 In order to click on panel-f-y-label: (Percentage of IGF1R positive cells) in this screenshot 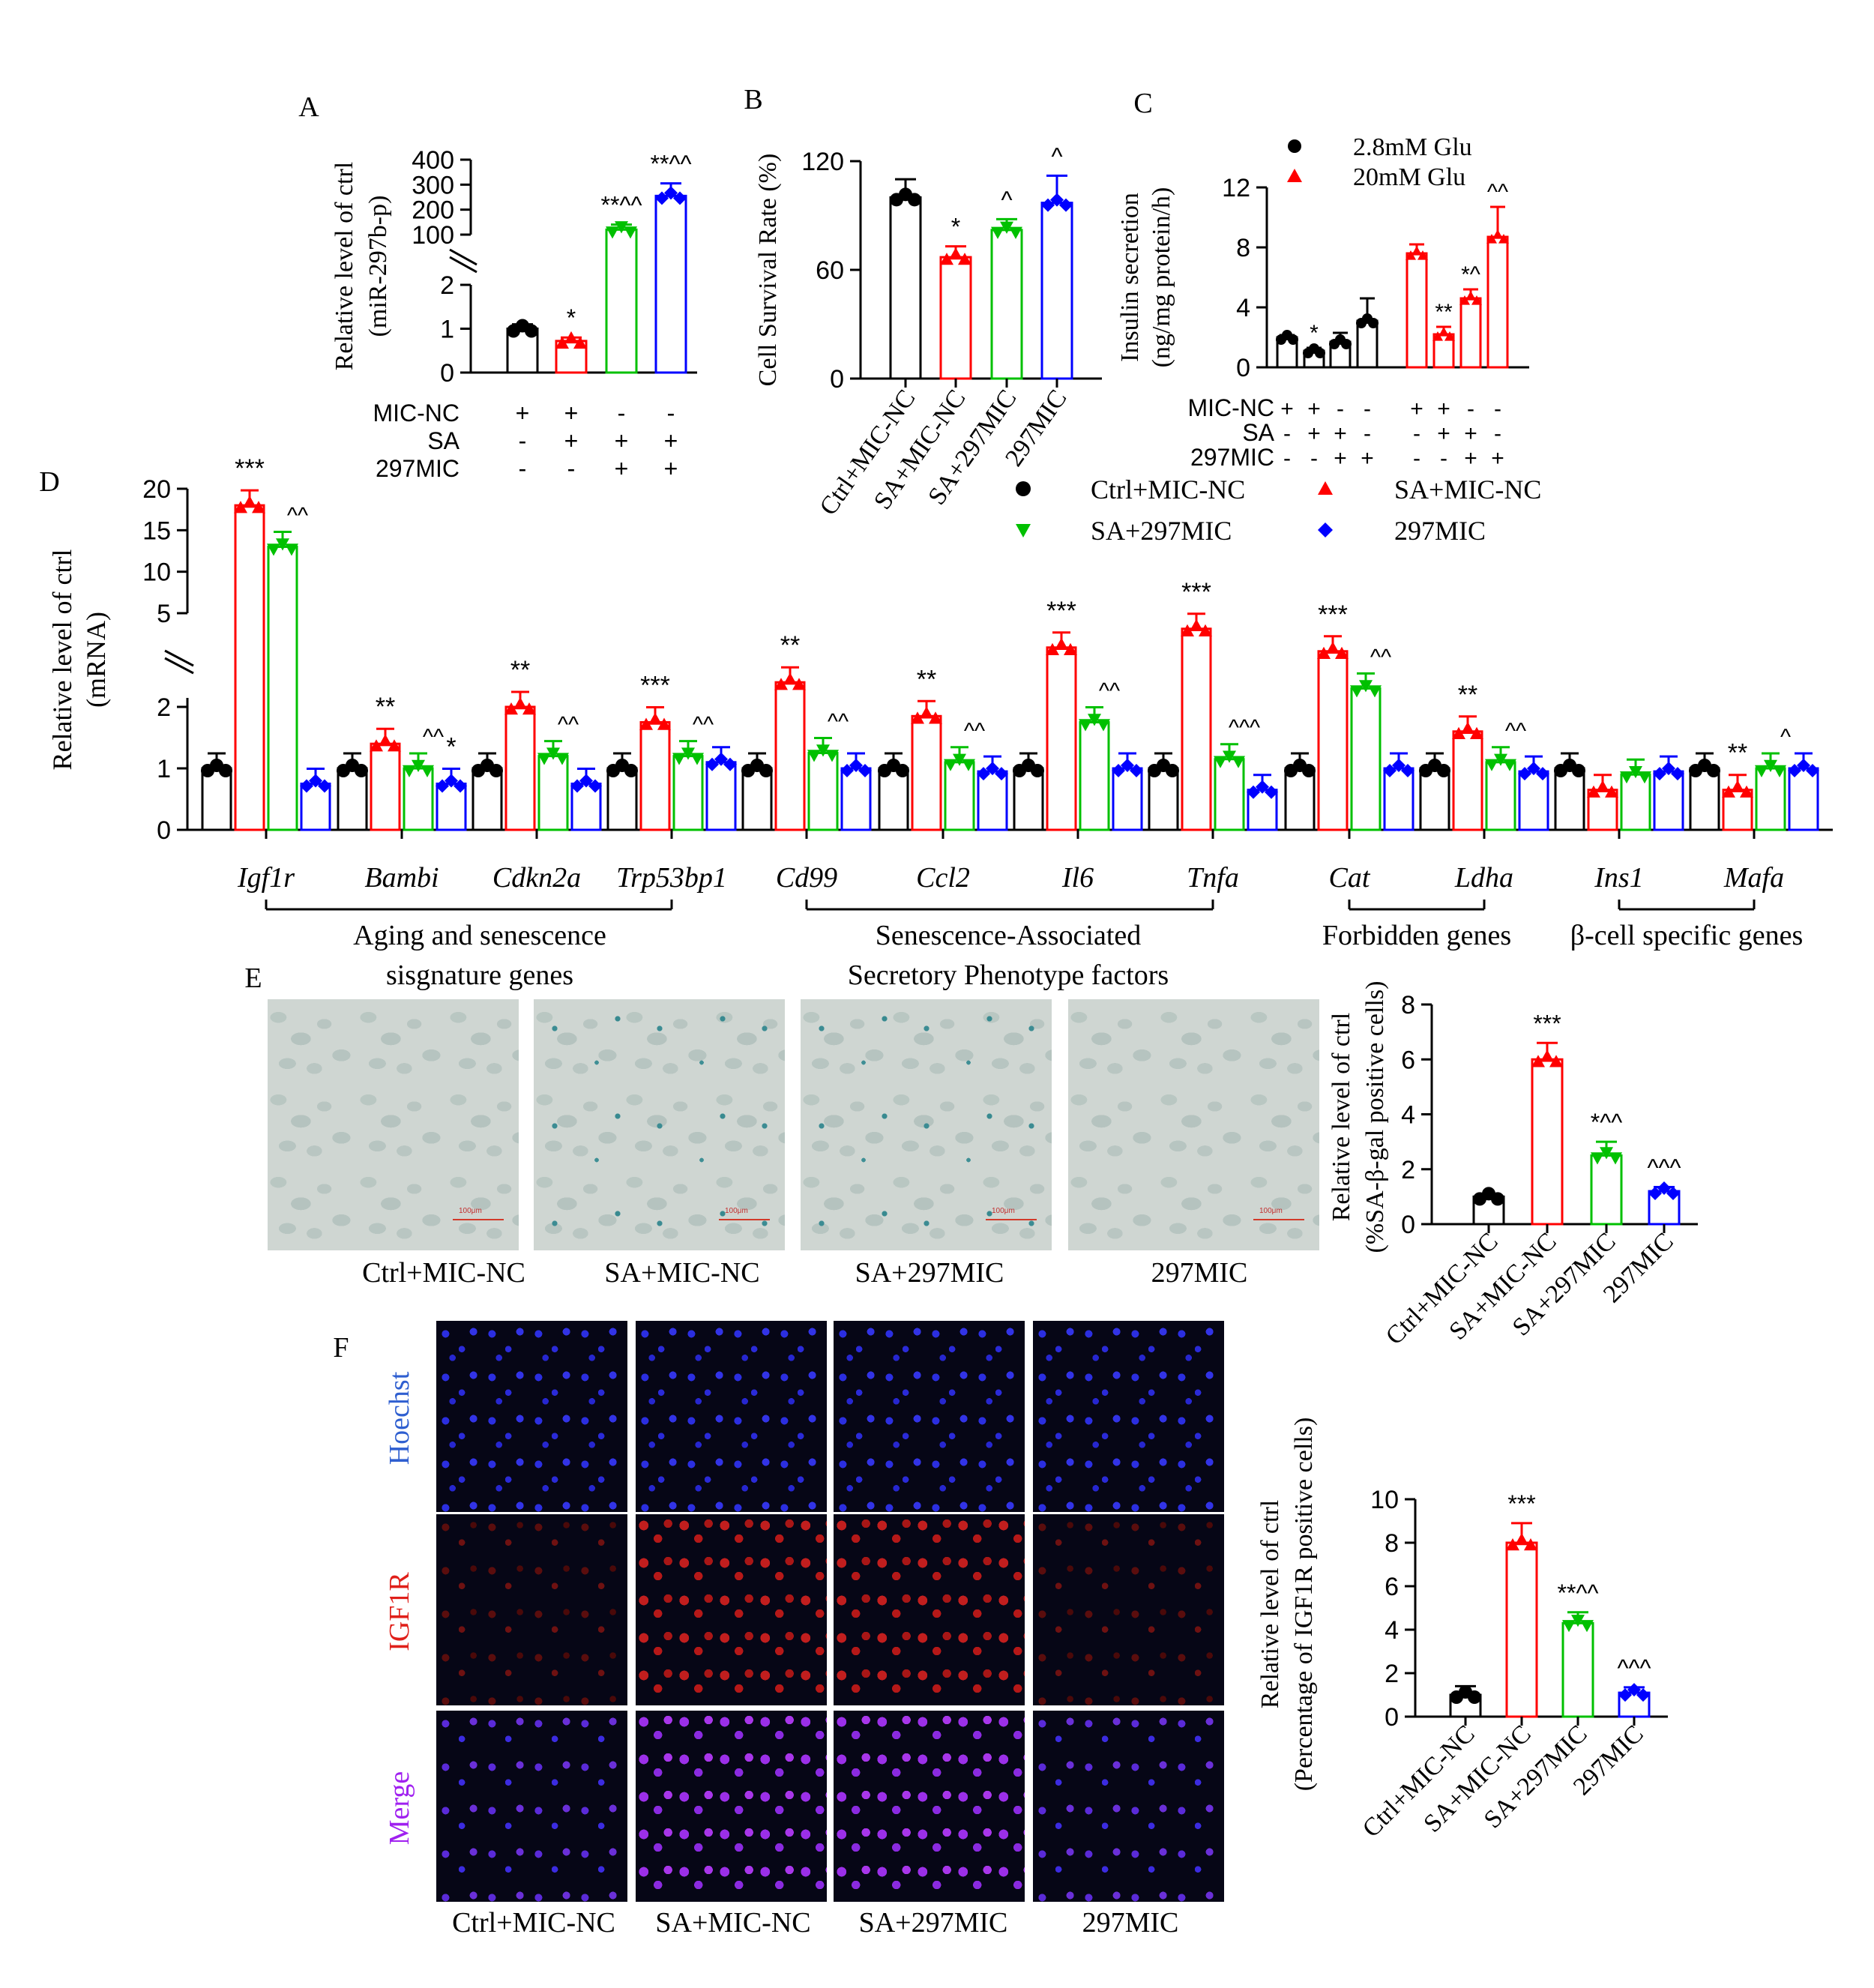, I will do `click(1304, 1605)`.